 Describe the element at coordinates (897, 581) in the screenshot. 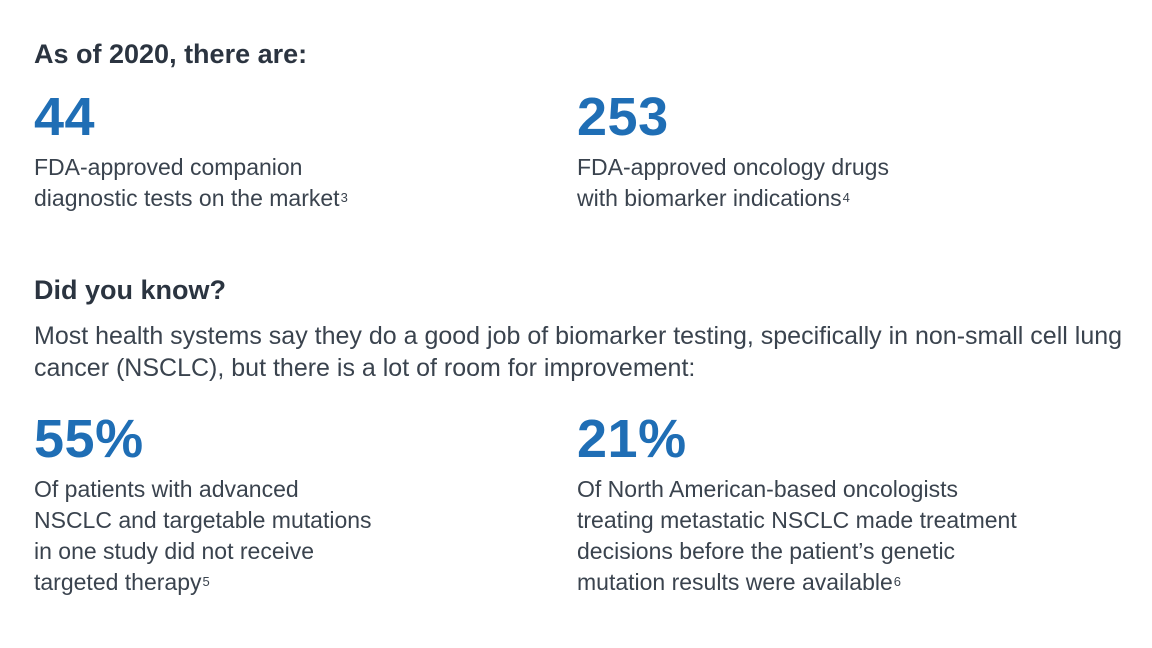

I see `footnote-ref: 6` at that location.